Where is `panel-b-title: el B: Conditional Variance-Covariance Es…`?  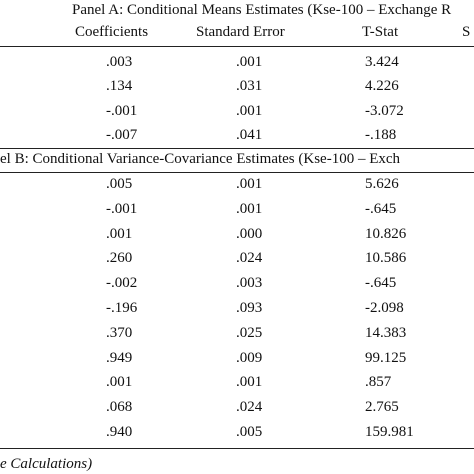
panel-b-title: el B: Conditional Variance-Covariance Es… is located at coordinates (200, 159).